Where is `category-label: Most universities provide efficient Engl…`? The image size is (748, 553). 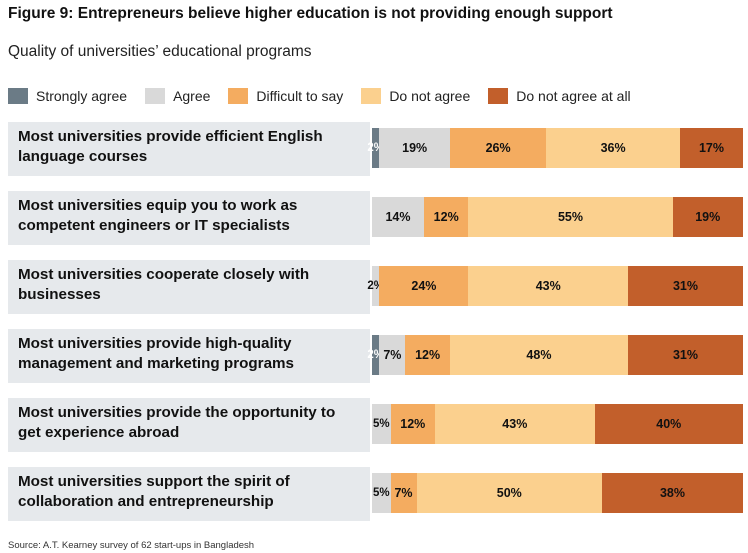 category-label: Most universities provide efficient Engl… is located at coordinates (189, 149).